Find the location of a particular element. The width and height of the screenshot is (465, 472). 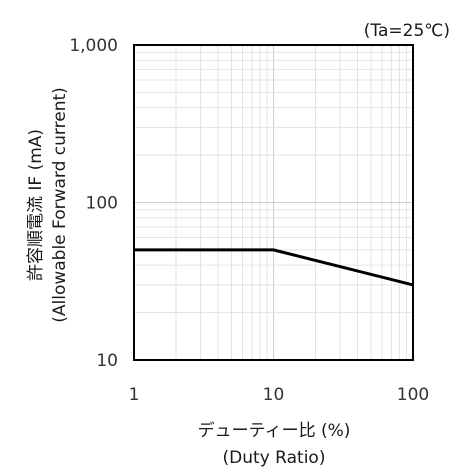

y-tick-label: 10 is located at coordinates (107, 361).